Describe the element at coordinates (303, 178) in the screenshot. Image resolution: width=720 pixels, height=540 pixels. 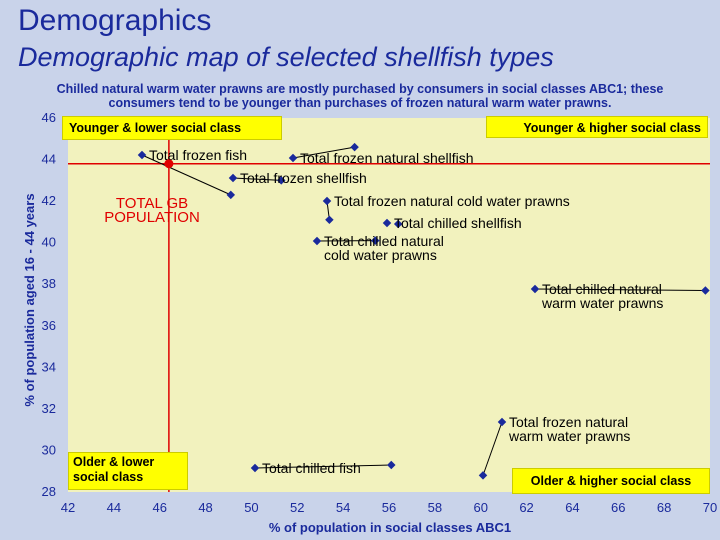
I see `point-label: Total frozen shellfish` at that location.